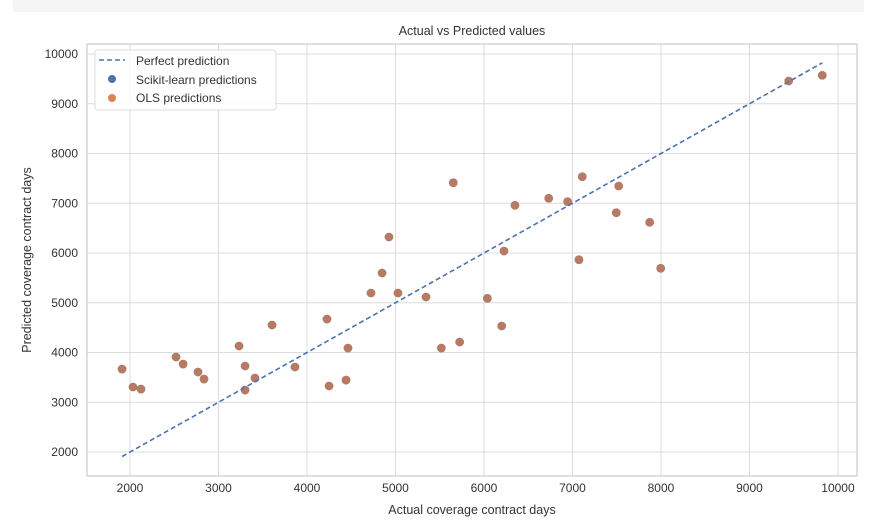 The height and width of the screenshot is (522, 890). What do you see at coordinates (27, 260) in the screenshot?
I see `y-axis-label: Predicted coverage contract days` at bounding box center [27, 260].